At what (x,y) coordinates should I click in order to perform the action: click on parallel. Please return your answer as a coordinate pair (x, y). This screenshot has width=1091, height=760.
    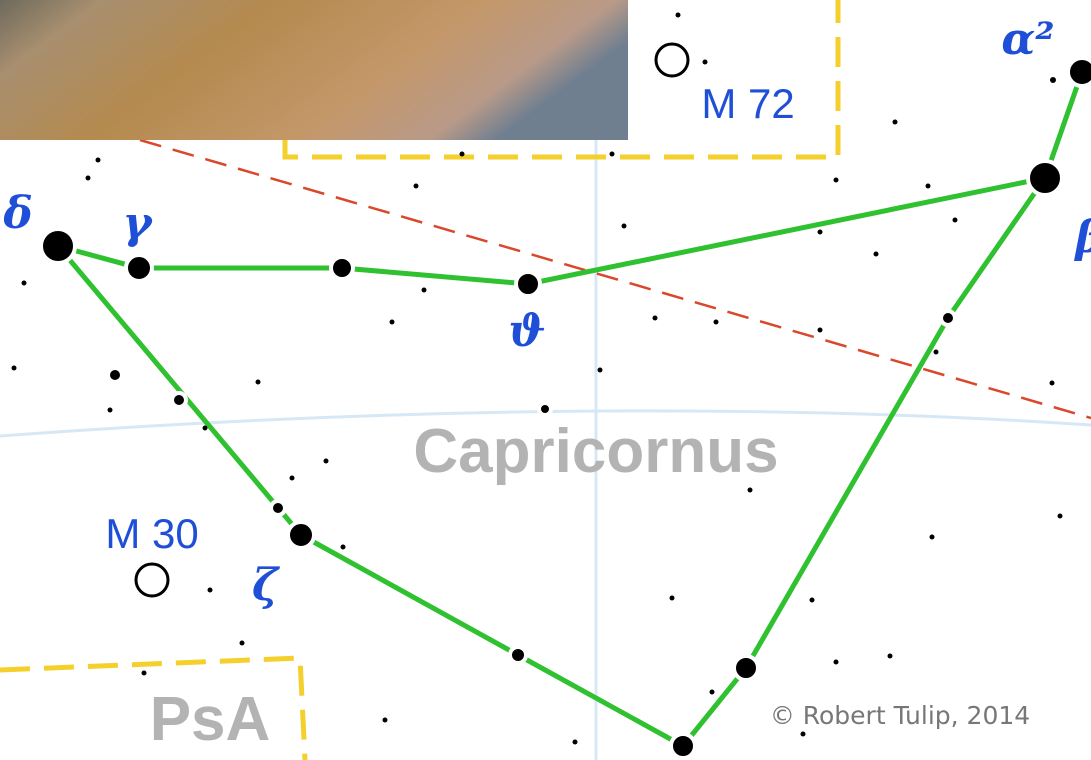
    Looking at the image, I should click on (545, 423).